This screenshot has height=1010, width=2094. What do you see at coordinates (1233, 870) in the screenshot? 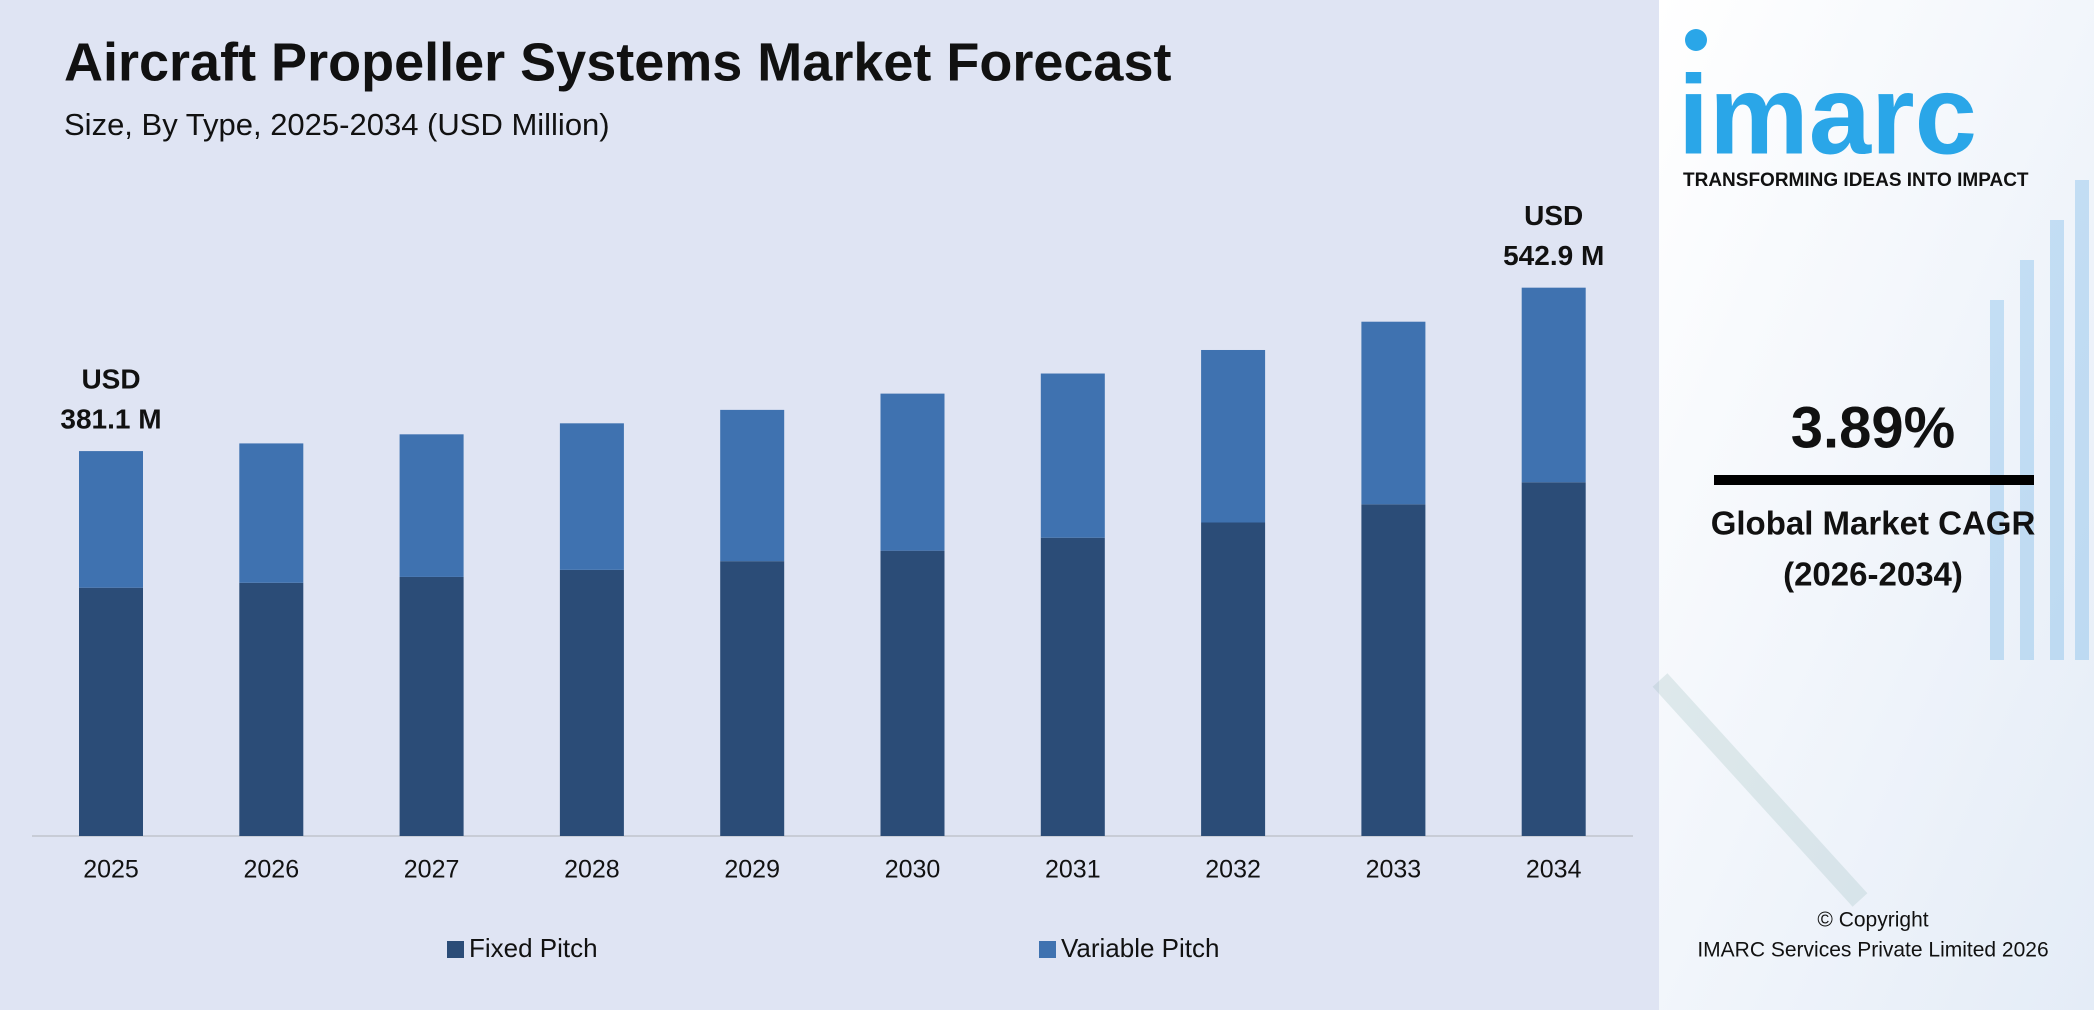
I see `x-tick-label: 2032` at bounding box center [1233, 870].